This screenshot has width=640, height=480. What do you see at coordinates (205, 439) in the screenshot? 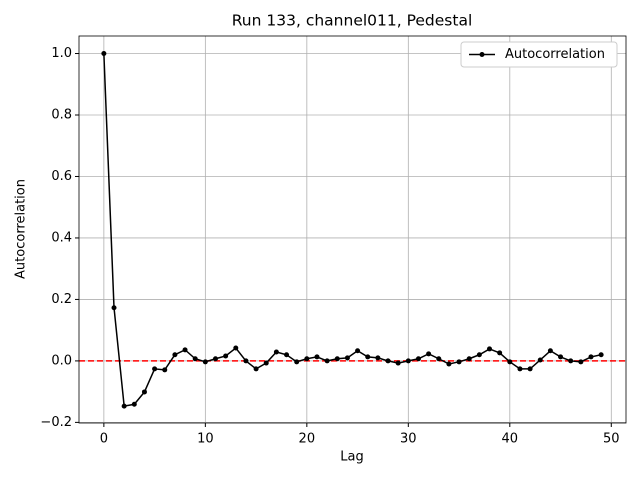
I see `x-tick-label: 10` at bounding box center [205, 439].